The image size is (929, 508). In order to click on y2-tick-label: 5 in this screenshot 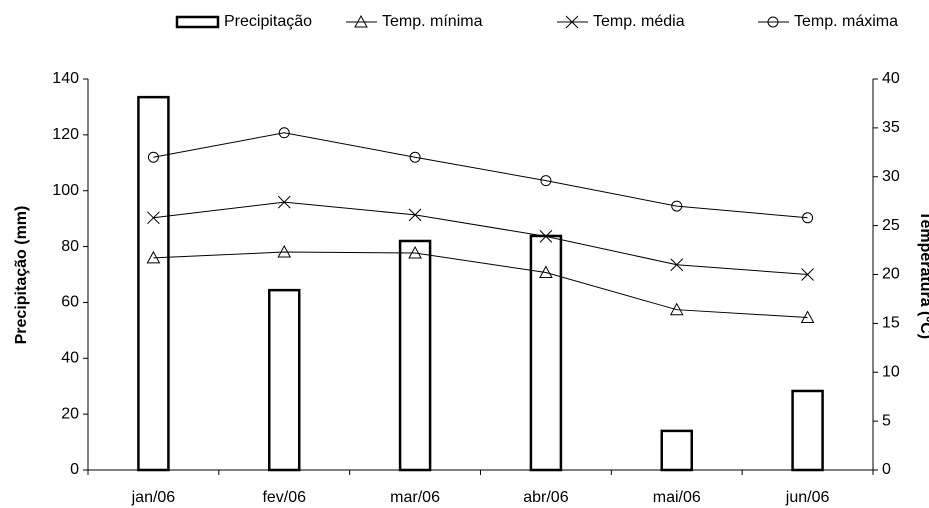, I will do `click(886, 420)`.